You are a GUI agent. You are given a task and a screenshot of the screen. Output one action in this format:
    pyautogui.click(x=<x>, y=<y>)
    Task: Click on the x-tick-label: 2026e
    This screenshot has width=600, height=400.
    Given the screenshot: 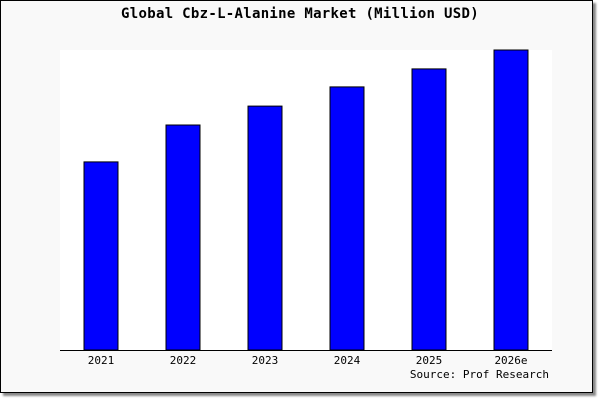 What is the action you would take?
    pyautogui.click(x=510, y=360)
    